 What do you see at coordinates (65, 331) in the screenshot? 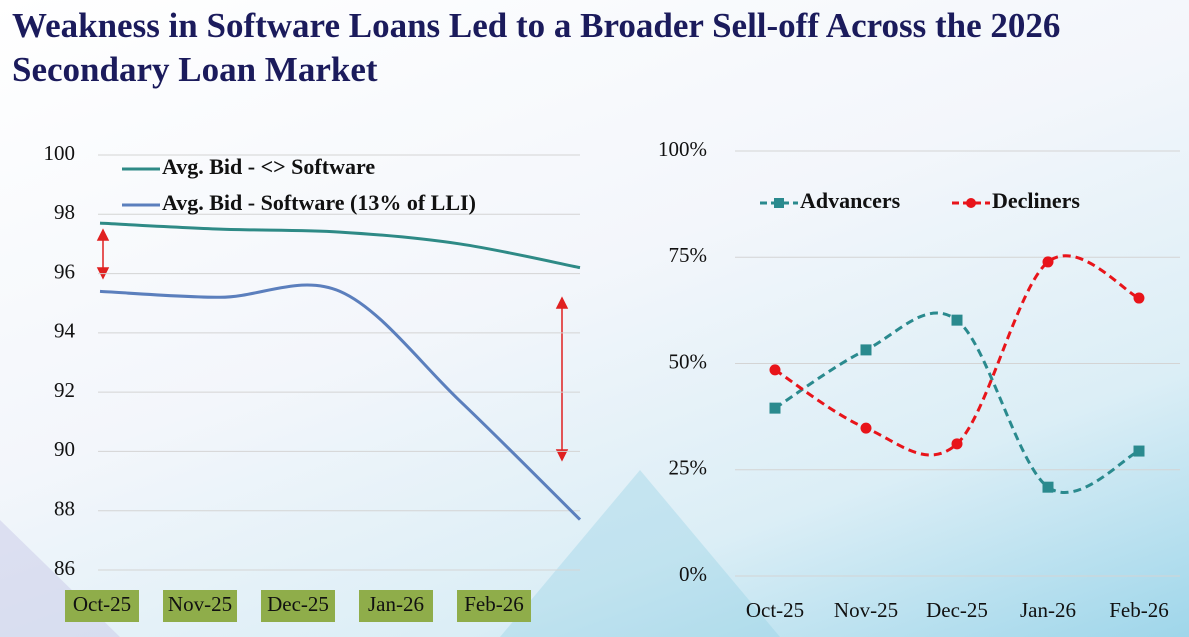
I see `y-tick-label: 94` at bounding box center [65, 331].